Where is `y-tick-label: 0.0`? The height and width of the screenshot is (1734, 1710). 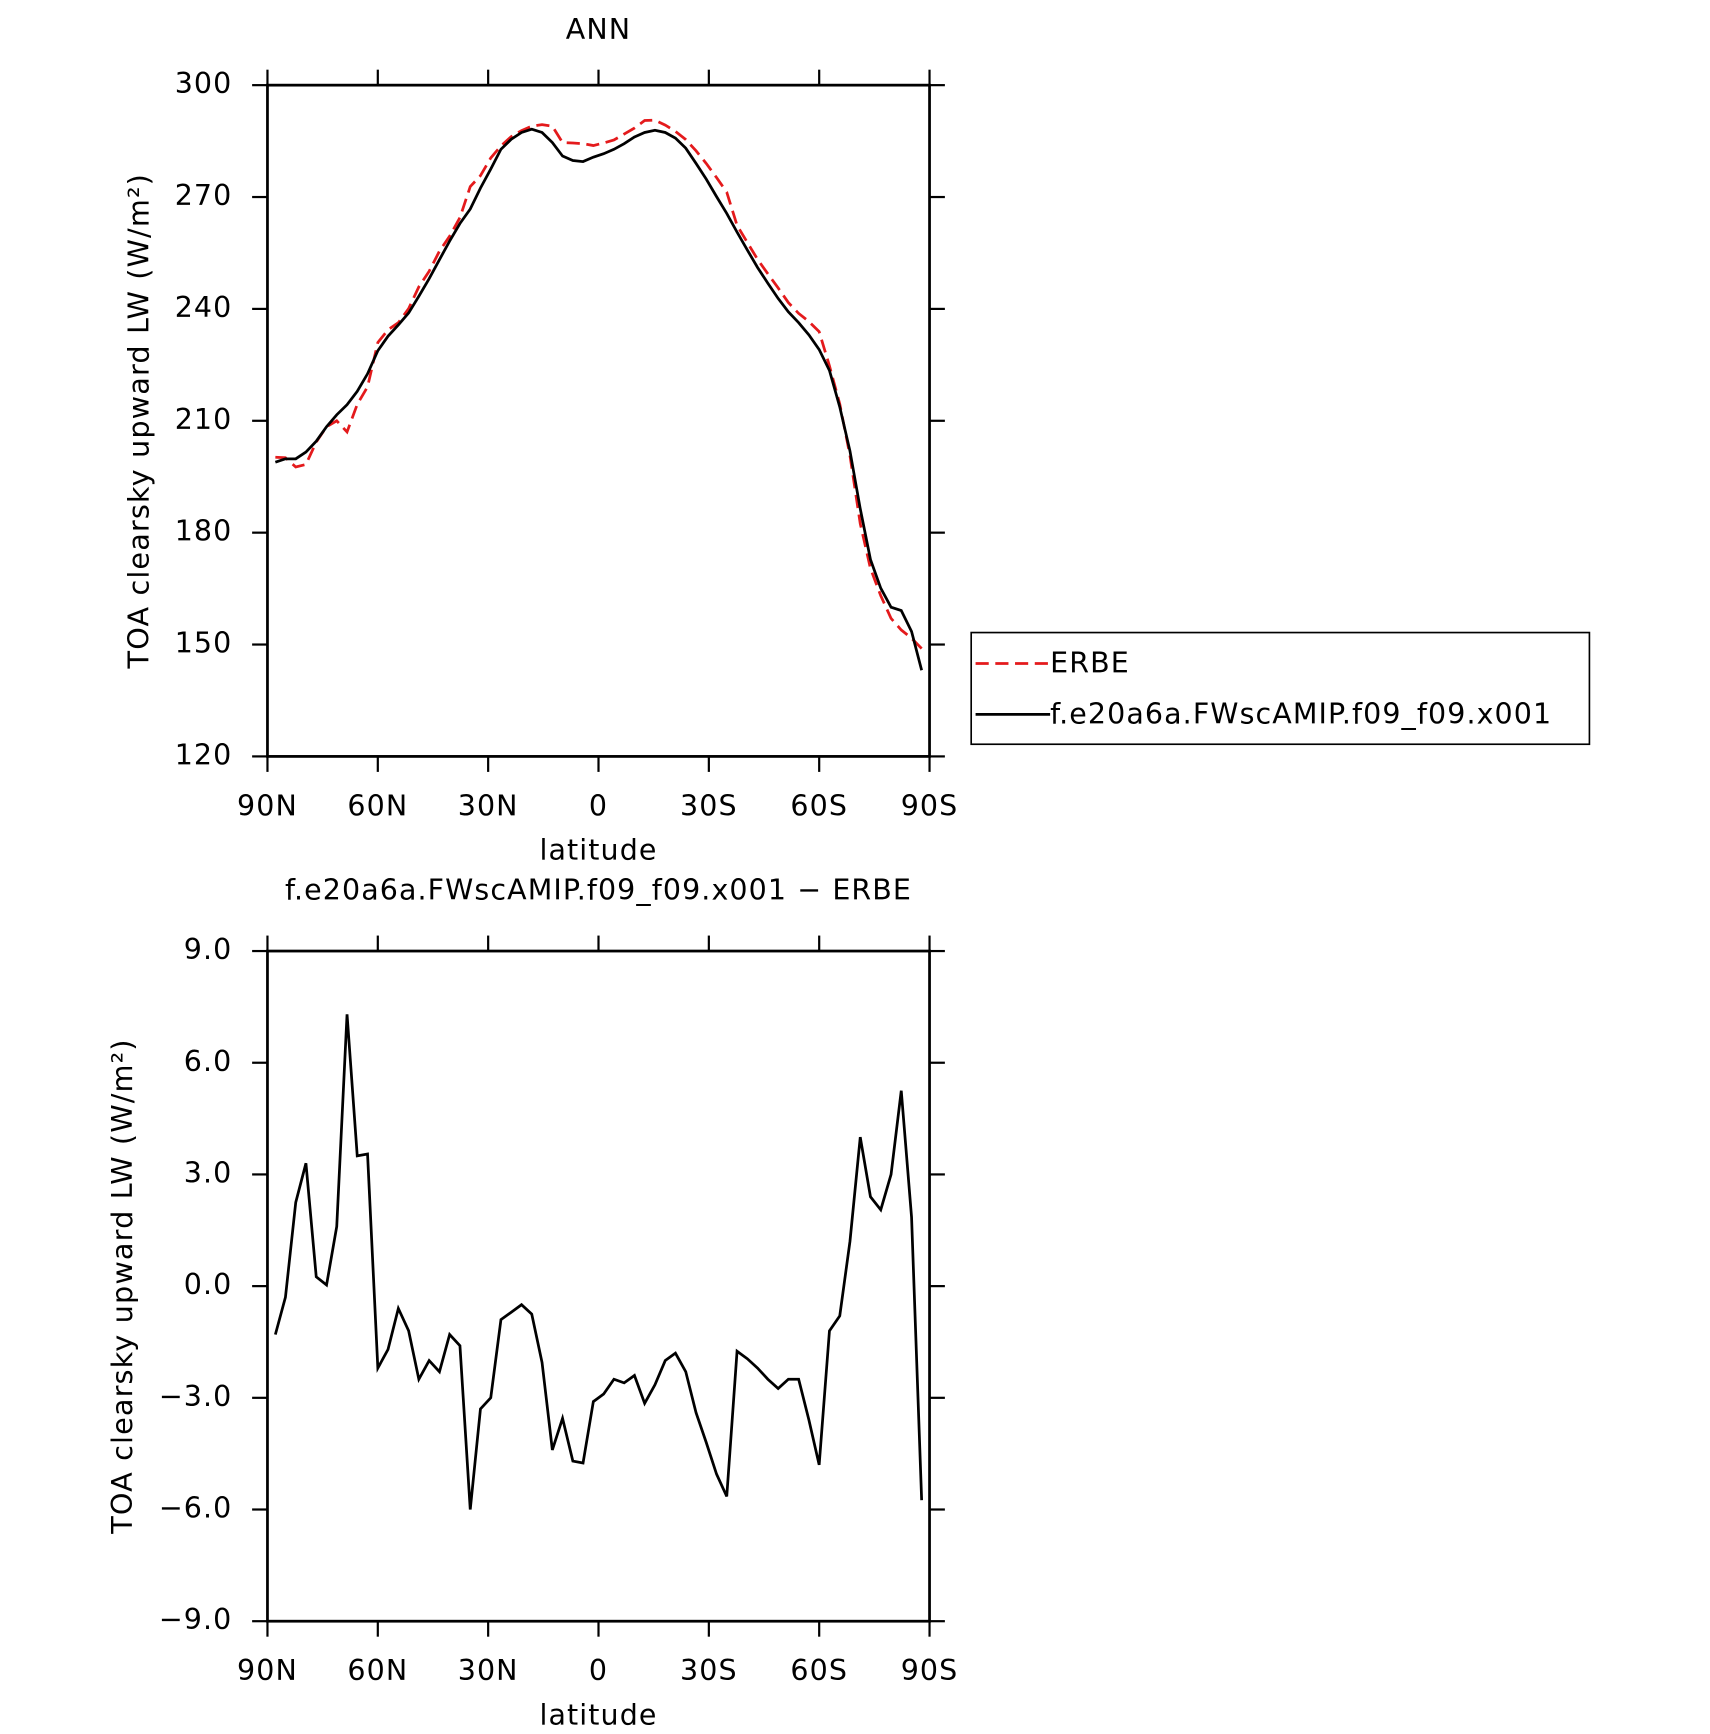 y-tick-label: 0.0 is located at coordinates (208, 1284).